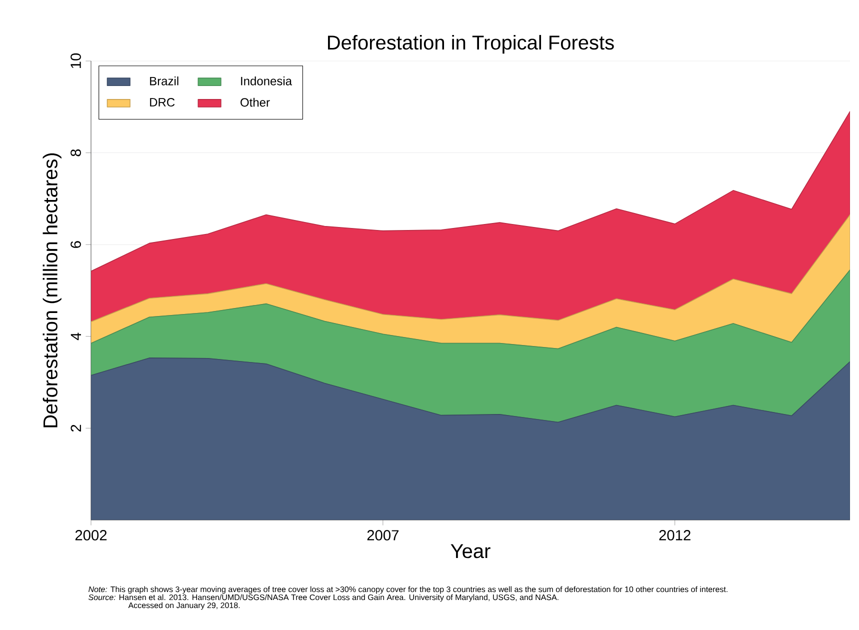 The image size is (859, 630). What do you see at coordinates (470, 551) in the screenshot?
I see `x-axis-title: Year` at bounding box center [470, 551].